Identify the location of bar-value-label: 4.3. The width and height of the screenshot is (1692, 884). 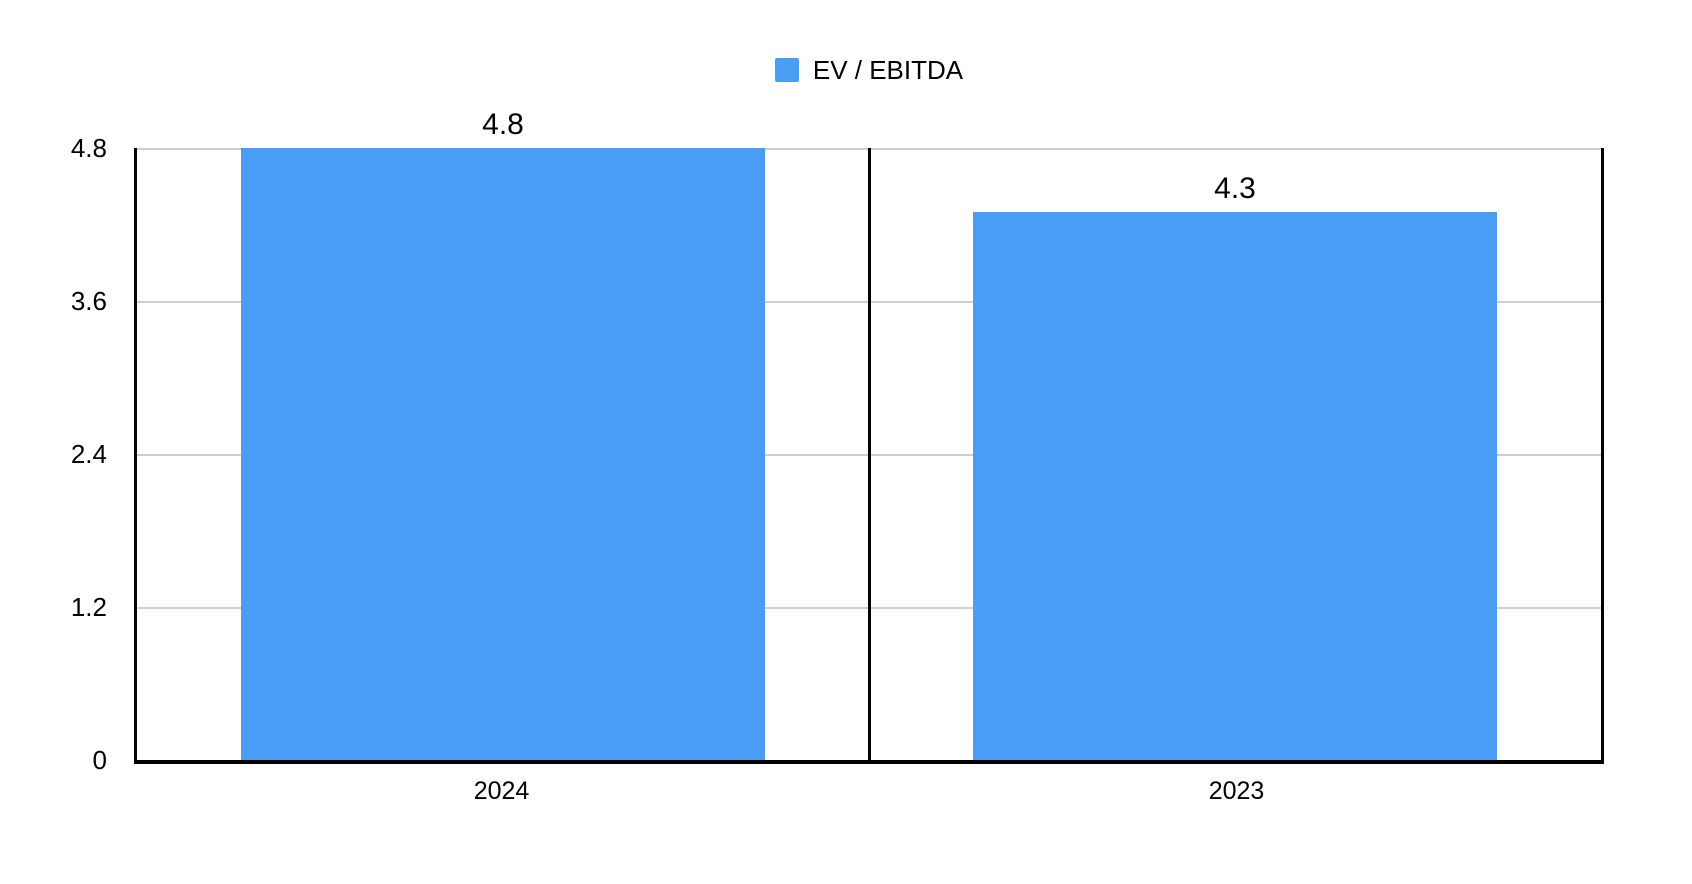
(1235, 188).